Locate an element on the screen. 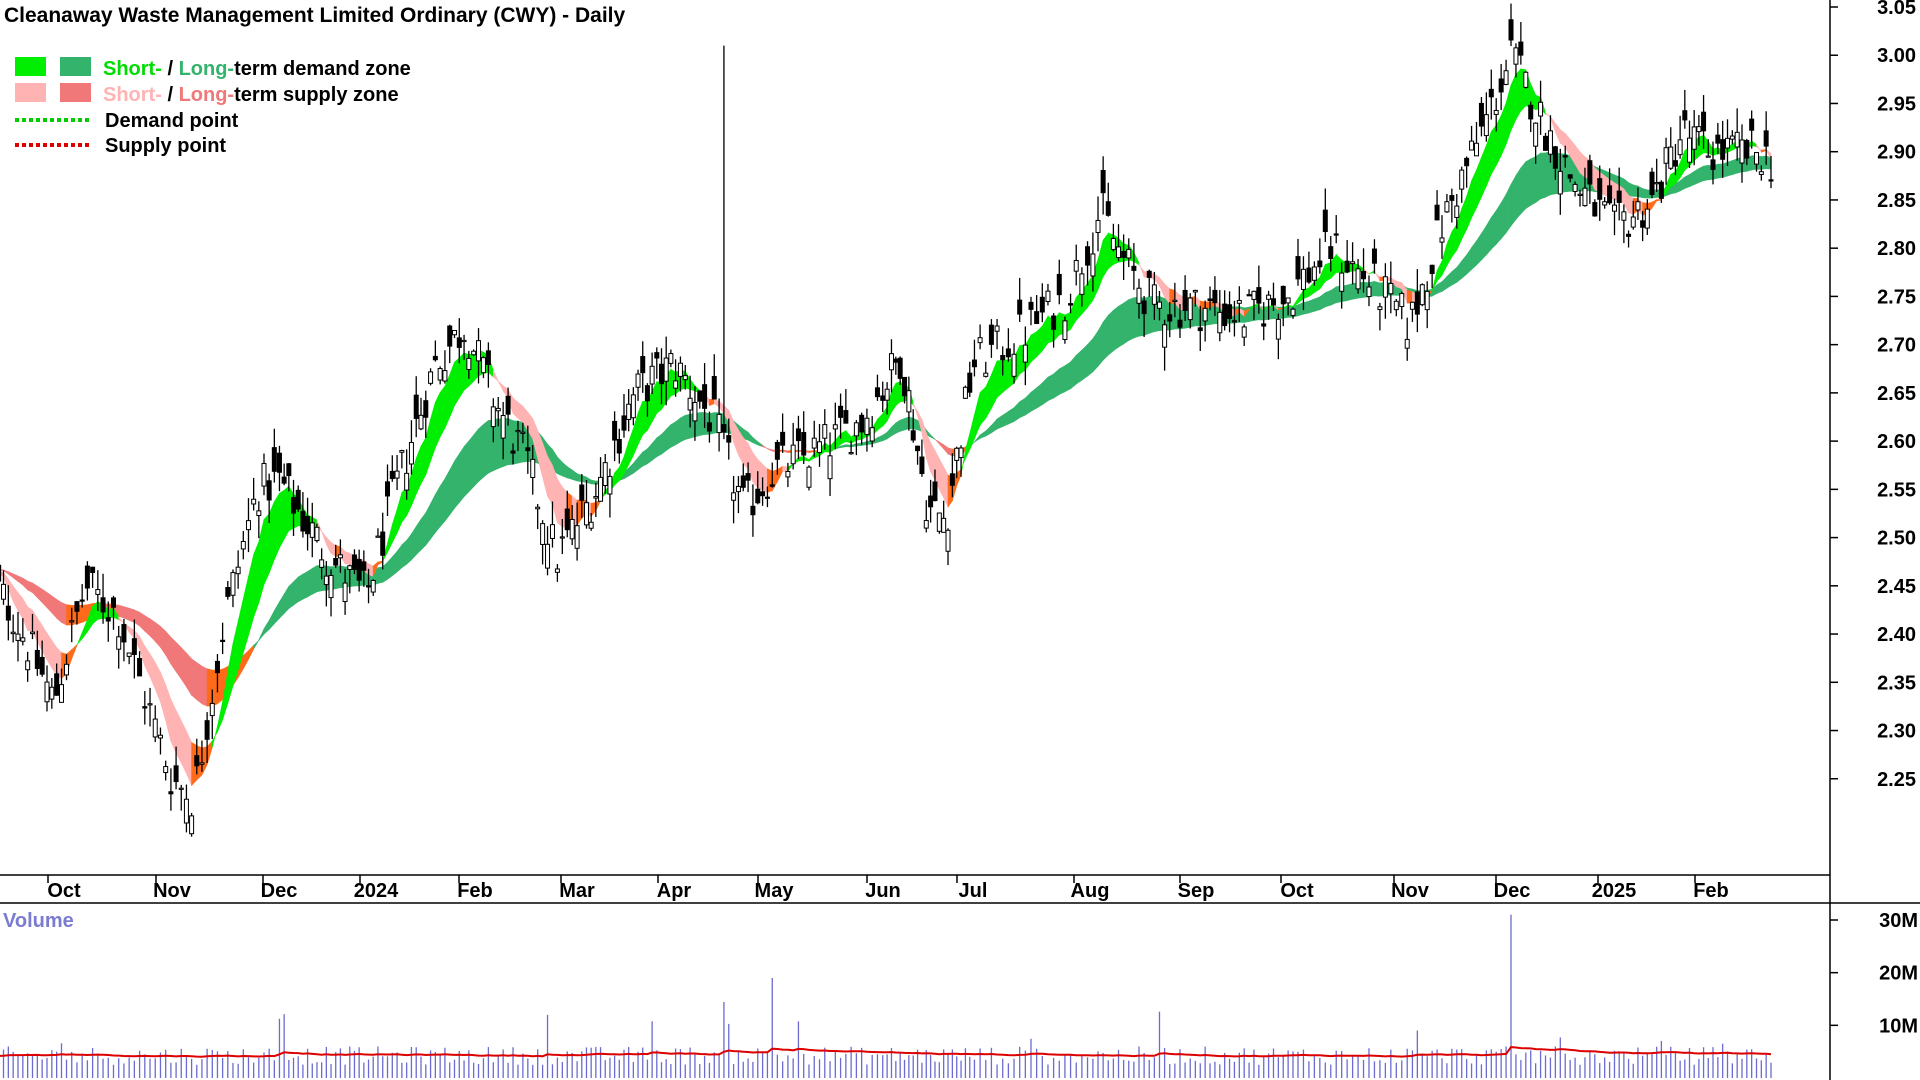 Image resolution: width=1920 pixels, height=1080 pixels. price-tick-label: 2.80 is located at coordinates (1896, 249).